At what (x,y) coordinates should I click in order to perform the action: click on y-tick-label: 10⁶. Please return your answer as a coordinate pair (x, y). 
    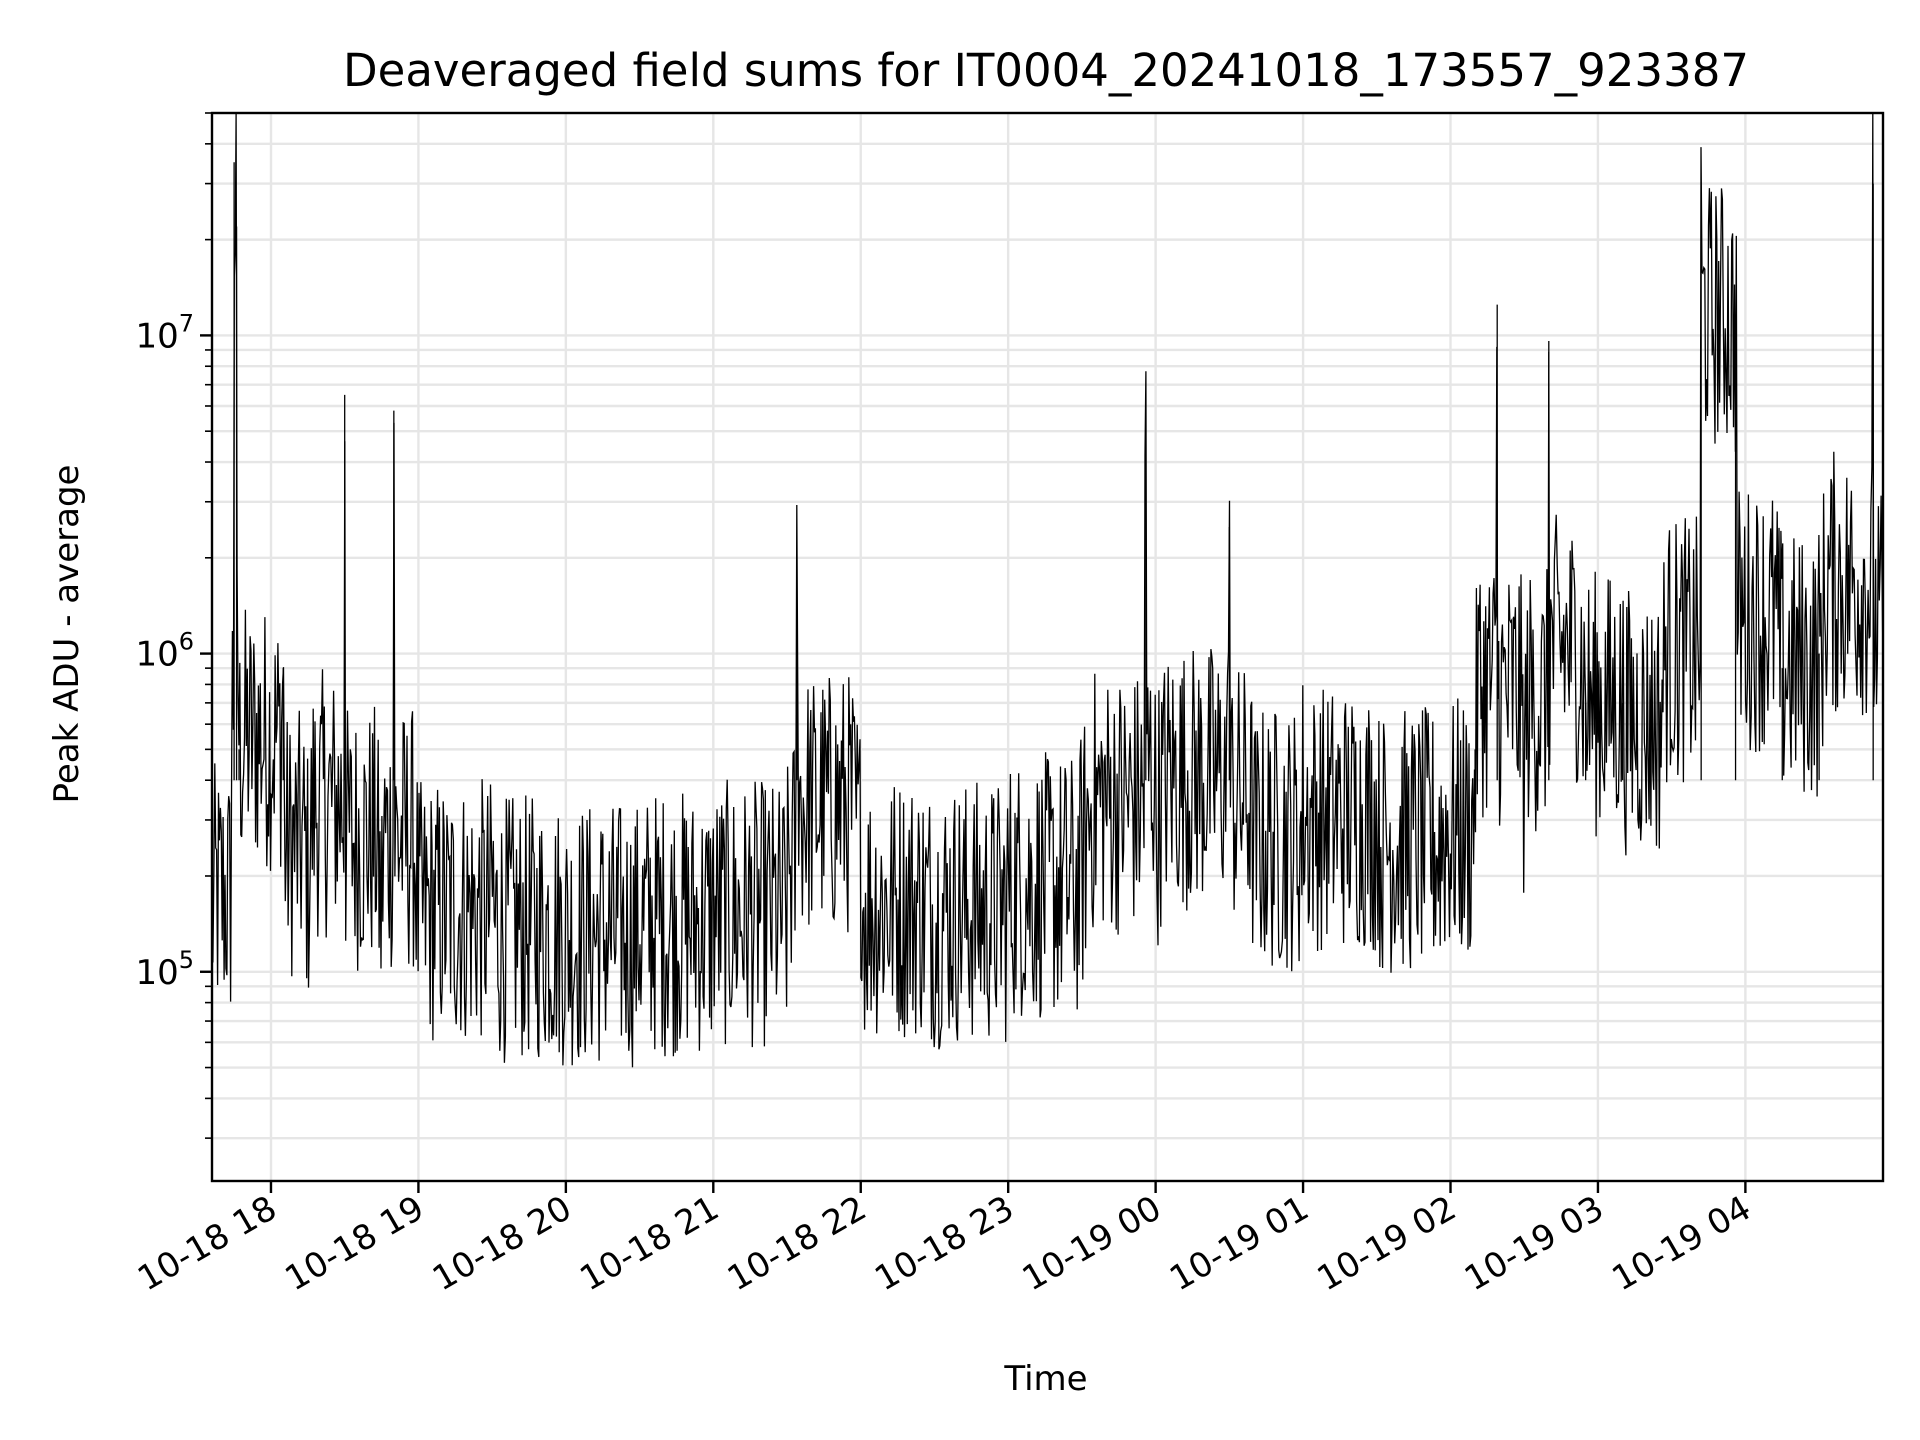
    Looking at the image, I should click on (164, 651).